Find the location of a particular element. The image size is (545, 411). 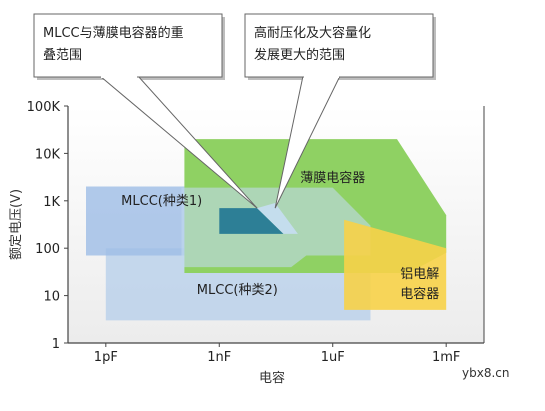

y-tick-label: 10K is located at coordinates (48, 154).